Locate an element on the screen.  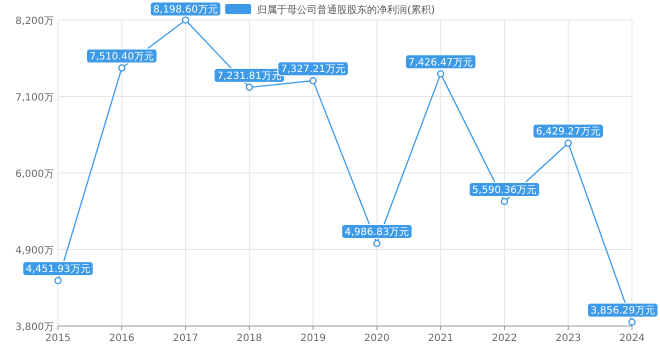
y-tick-label: 6,000万 is located at coordinates (34, 174).